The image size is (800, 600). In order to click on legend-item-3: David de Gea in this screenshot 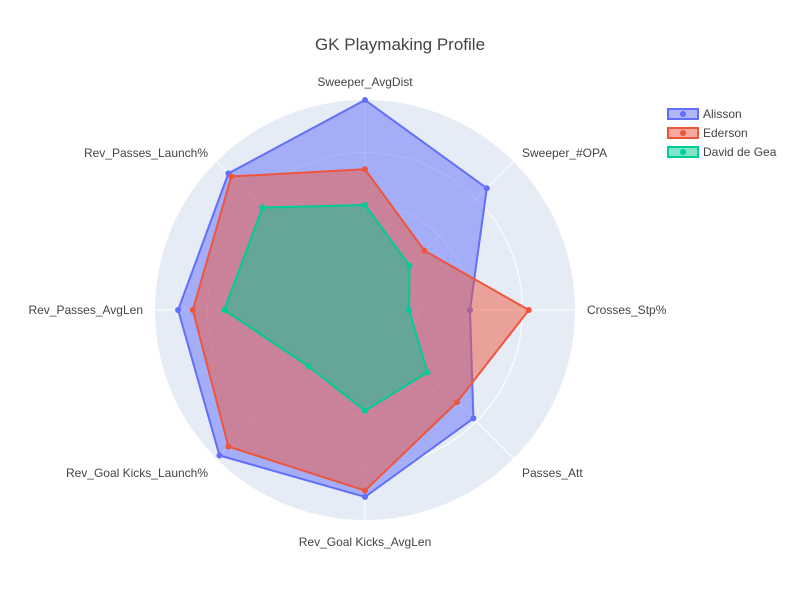, I will do `click(722, 152)`.